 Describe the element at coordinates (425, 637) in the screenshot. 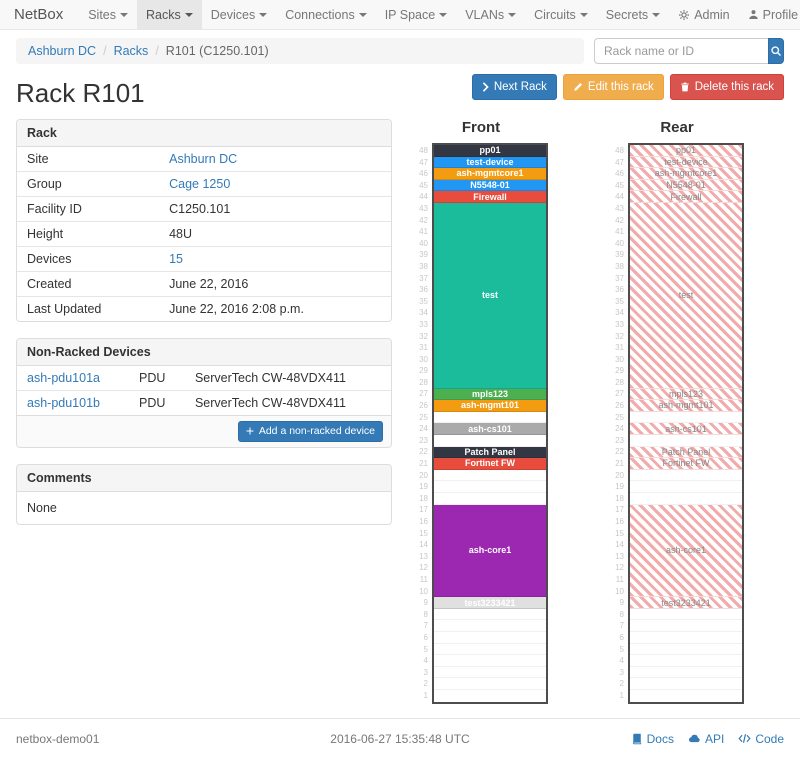

I see `unit-number: 6` at that location.